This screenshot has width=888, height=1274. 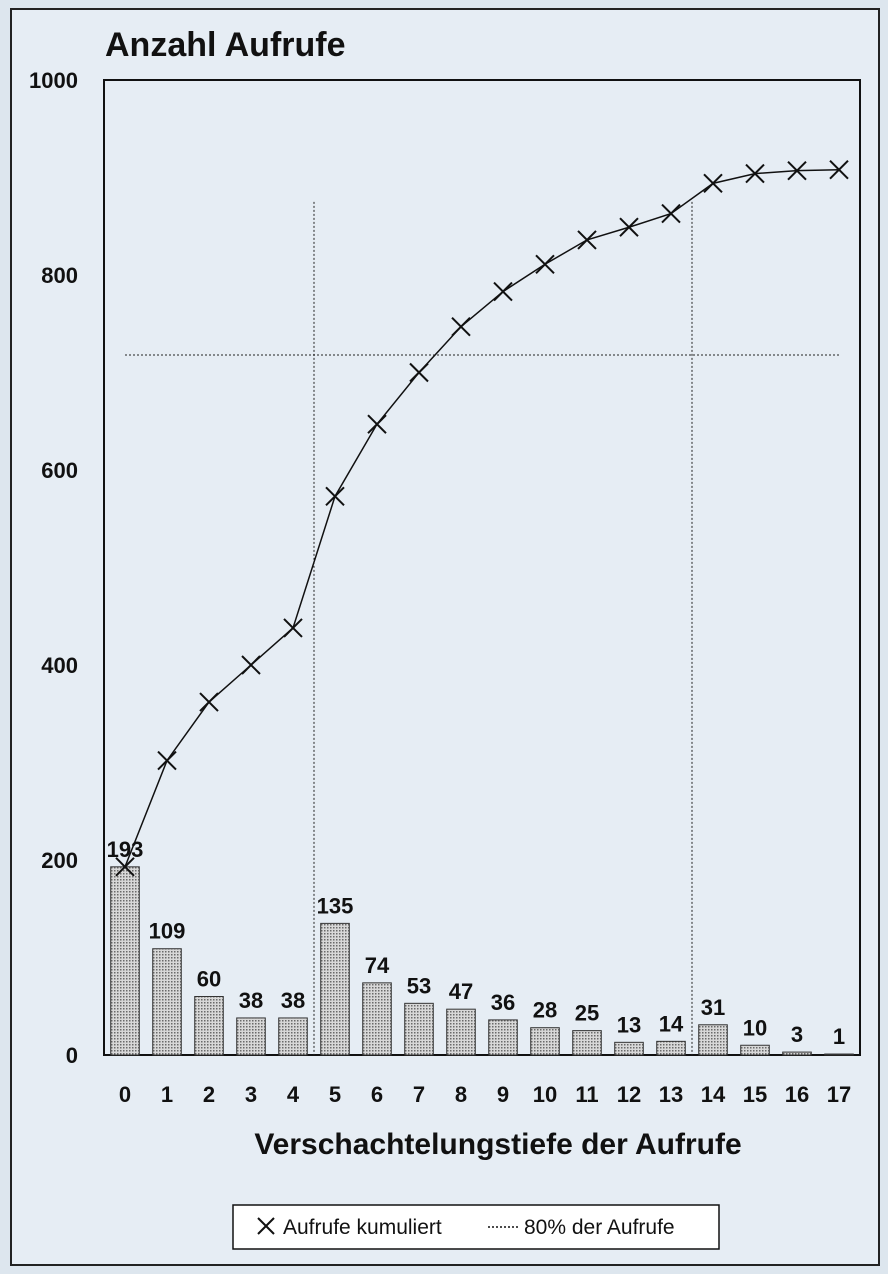 What do you see at coordinates (59, 665) in the screenshot?
I see `y-tick-label: 400` at bounding box center [59, 665].